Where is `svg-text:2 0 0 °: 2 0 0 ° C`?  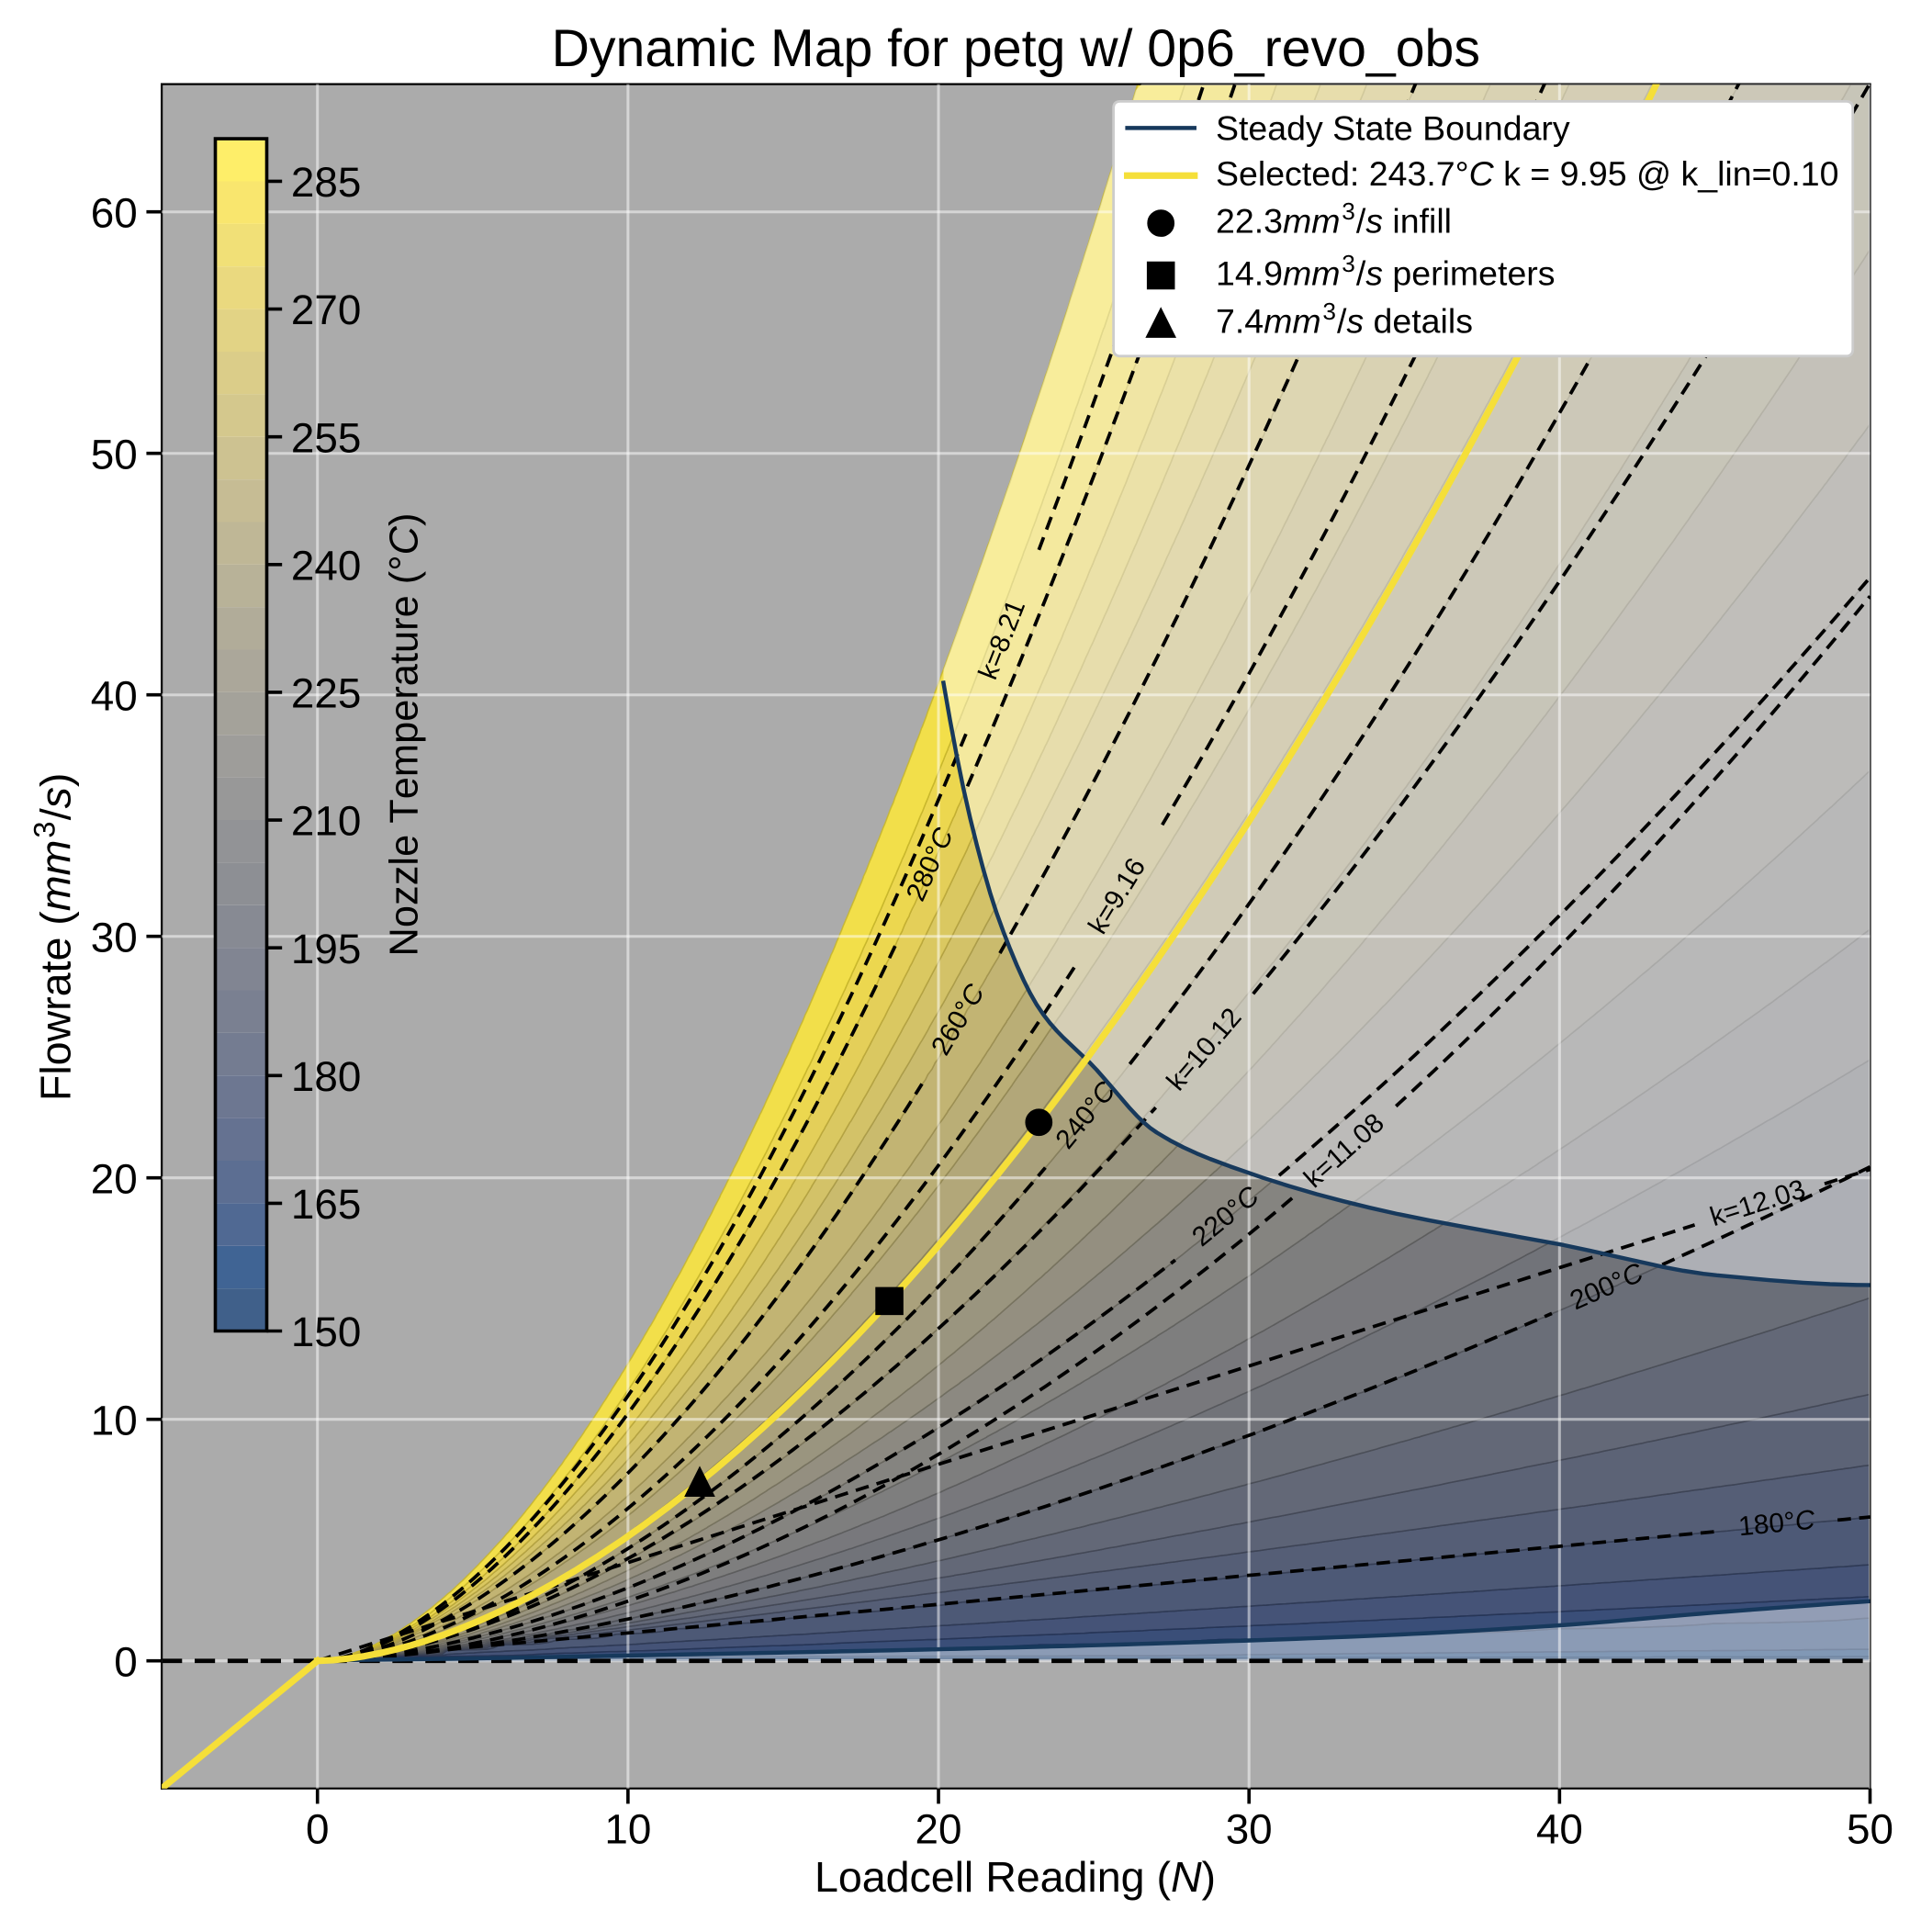 svg-text:2 0 0 °: 2 0 0 ° C is located at coordinates (1605, 1282).